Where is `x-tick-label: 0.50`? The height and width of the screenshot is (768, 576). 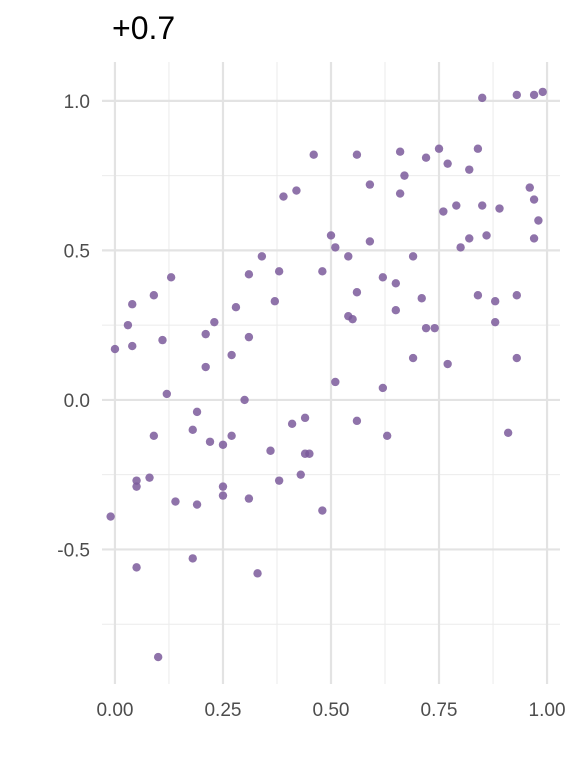
x-tick-label: 0.50 is located at coordinates (331, 710).